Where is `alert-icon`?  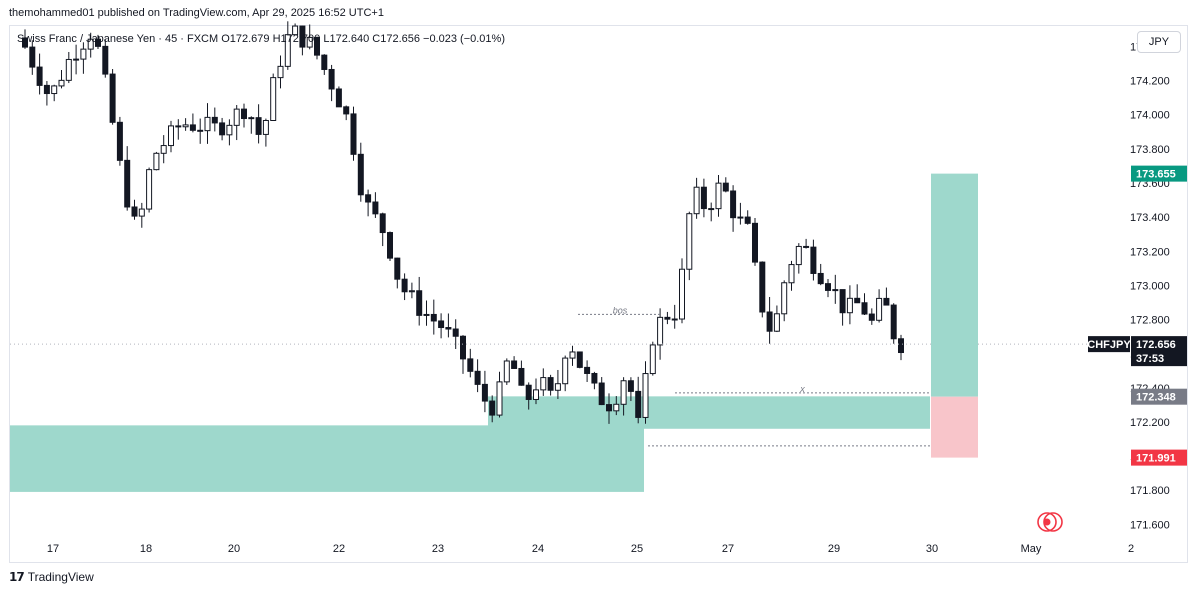
alert-icon is located at coordinates (1050, 522).